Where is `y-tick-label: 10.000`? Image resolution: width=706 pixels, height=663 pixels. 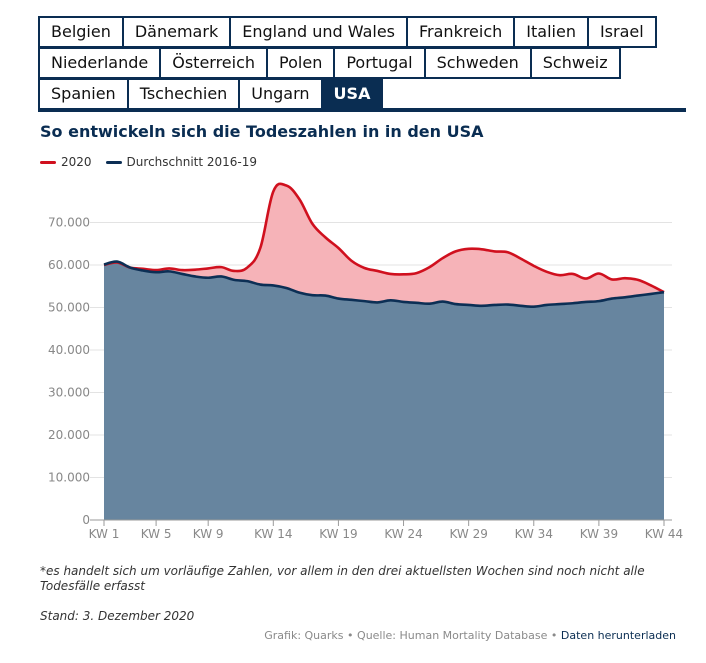
y-tick-label: 10.000 is located at coordinates (69, 478).